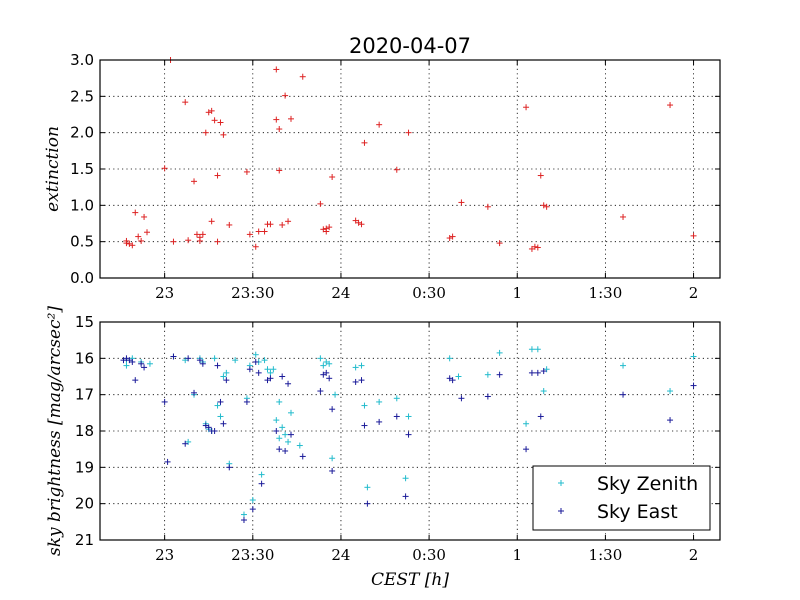  Describe the element at coordinates (53, 169) in the screenshot. I see `extinction-y-axis-label: extinction` at that location.